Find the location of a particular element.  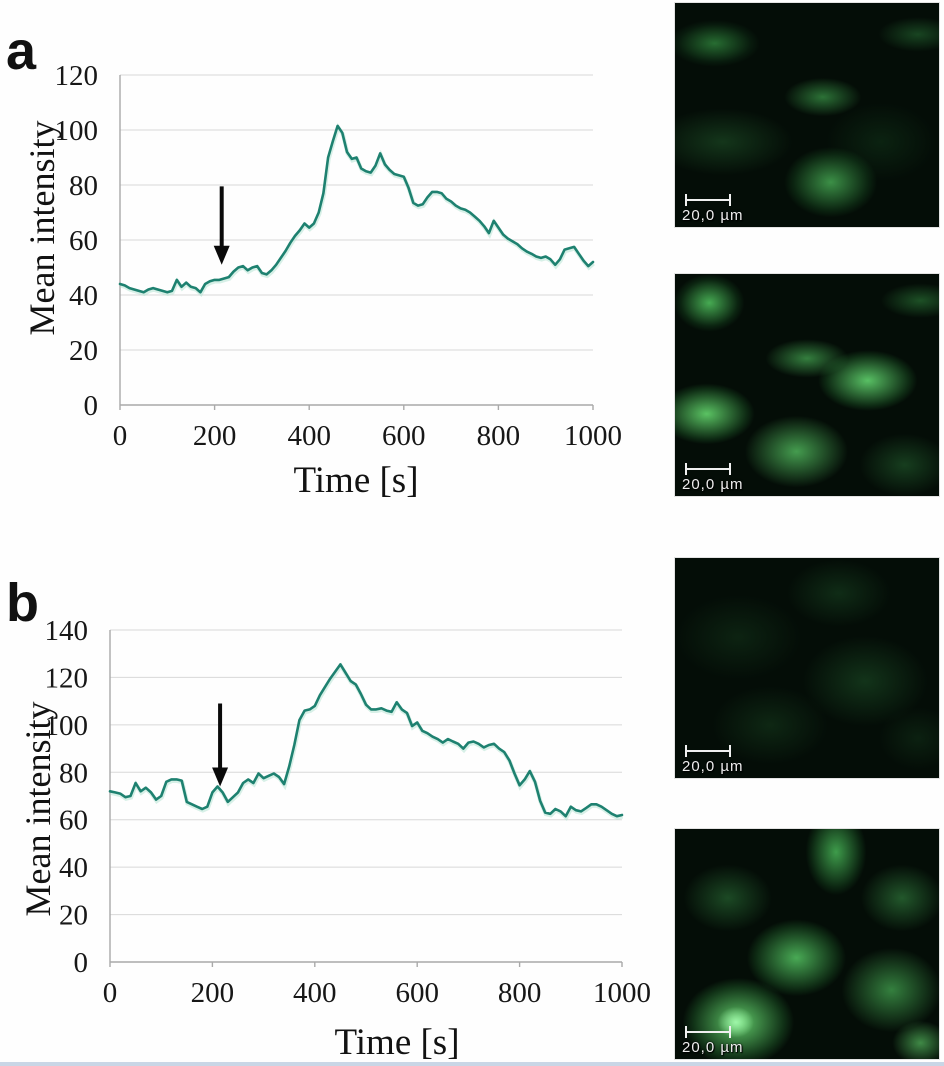

panel-b-y-axis-title: Mean intensity is located at coordinates (38, 809).